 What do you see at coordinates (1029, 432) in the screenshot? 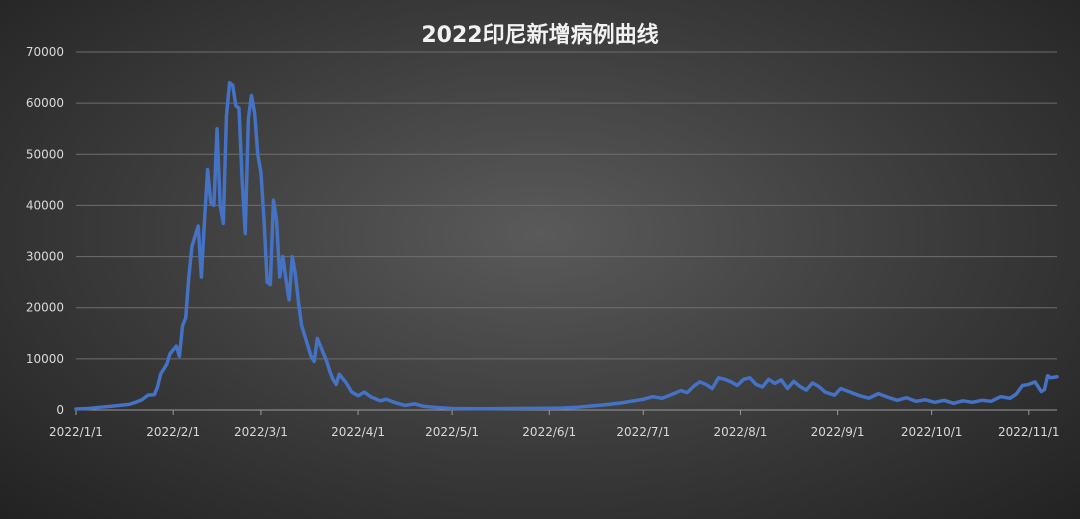
I see `x-tick-label: 2022/11/1` at bounding box center [1029, 432].